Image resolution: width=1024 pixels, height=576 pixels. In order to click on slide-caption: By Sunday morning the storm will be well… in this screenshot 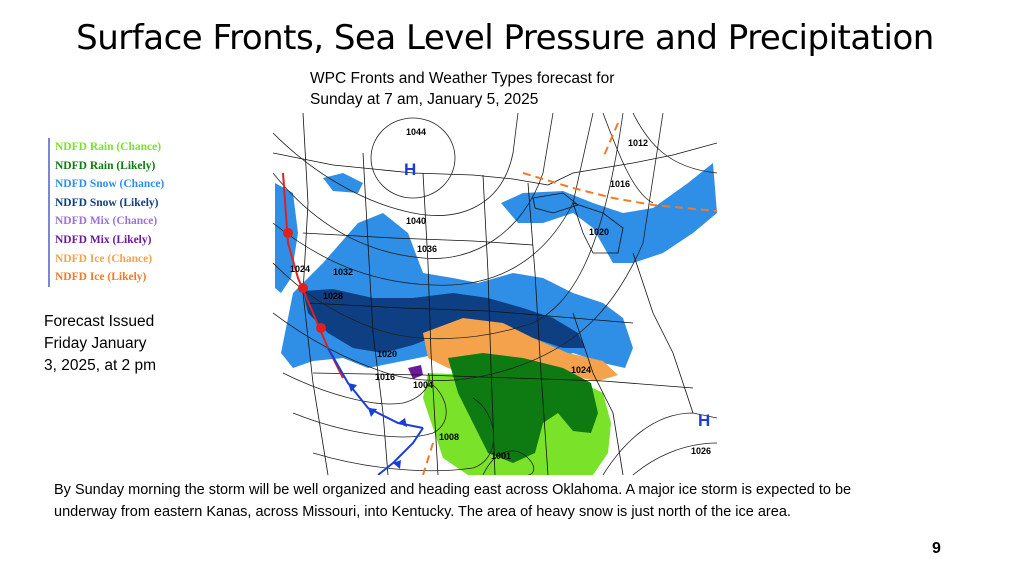, I will do `click(453, 501)`.